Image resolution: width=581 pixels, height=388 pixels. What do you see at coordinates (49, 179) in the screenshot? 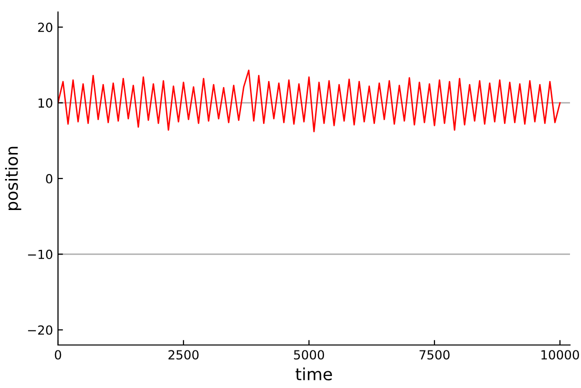
I see `y-tick-label: 0` at bounding box center [49, 179].